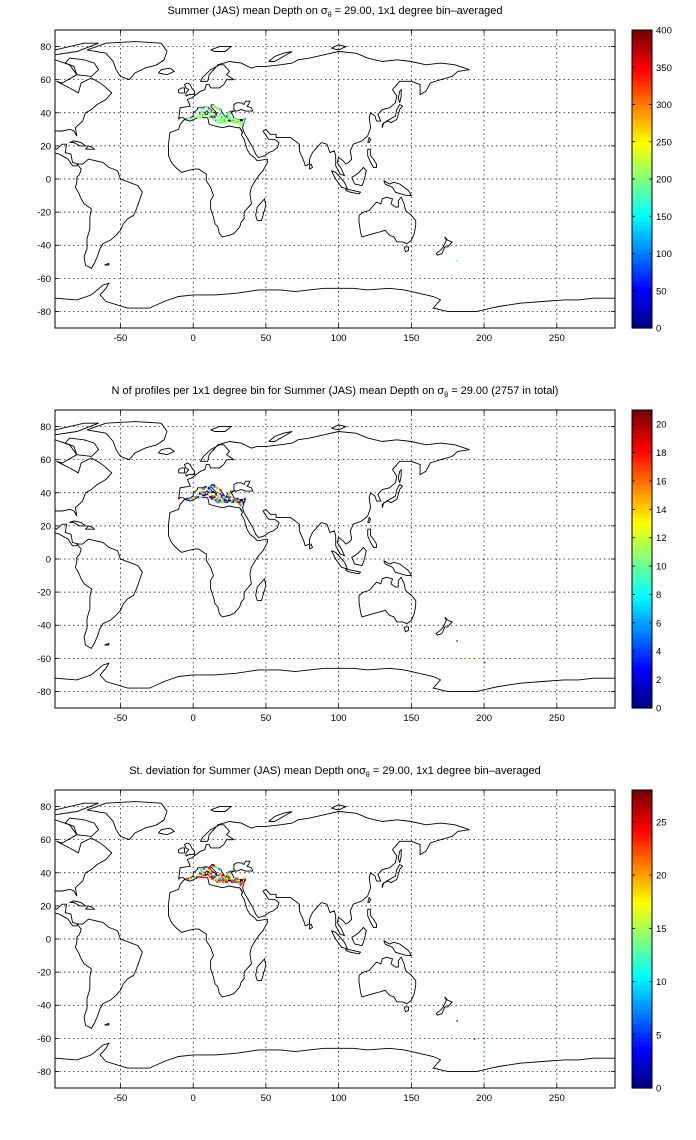 The image size is (696, 1140). What do you see at coordinates (45, 526) in the screenshot?
I see `y-tick-label: 20` at bounding box center [45, 526].